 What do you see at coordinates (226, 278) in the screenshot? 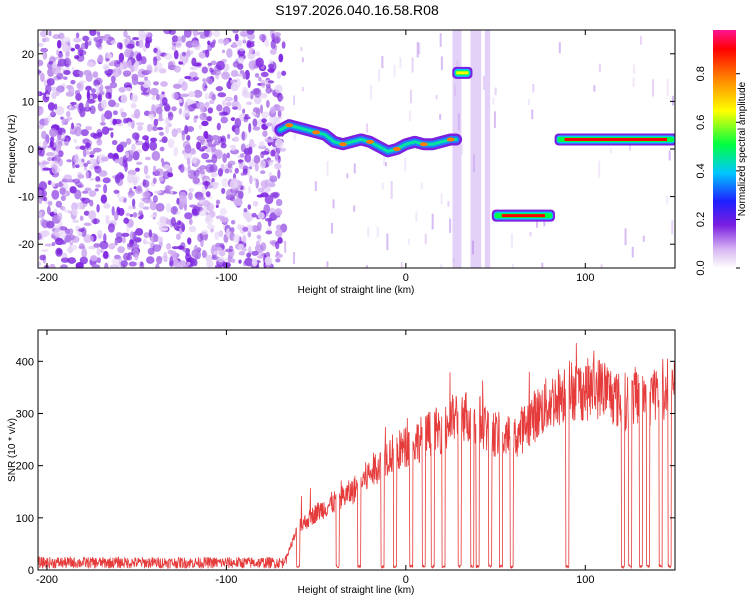
I see `x-tick-label: -100` at bounding box center [226, 278].